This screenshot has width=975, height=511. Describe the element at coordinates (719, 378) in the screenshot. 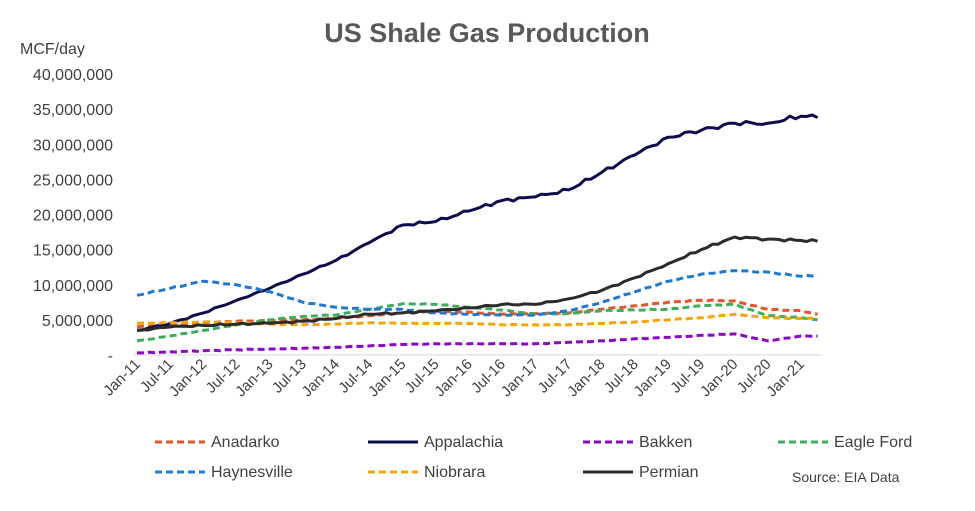

I see `x-tick-label: Jan-20` at that location.